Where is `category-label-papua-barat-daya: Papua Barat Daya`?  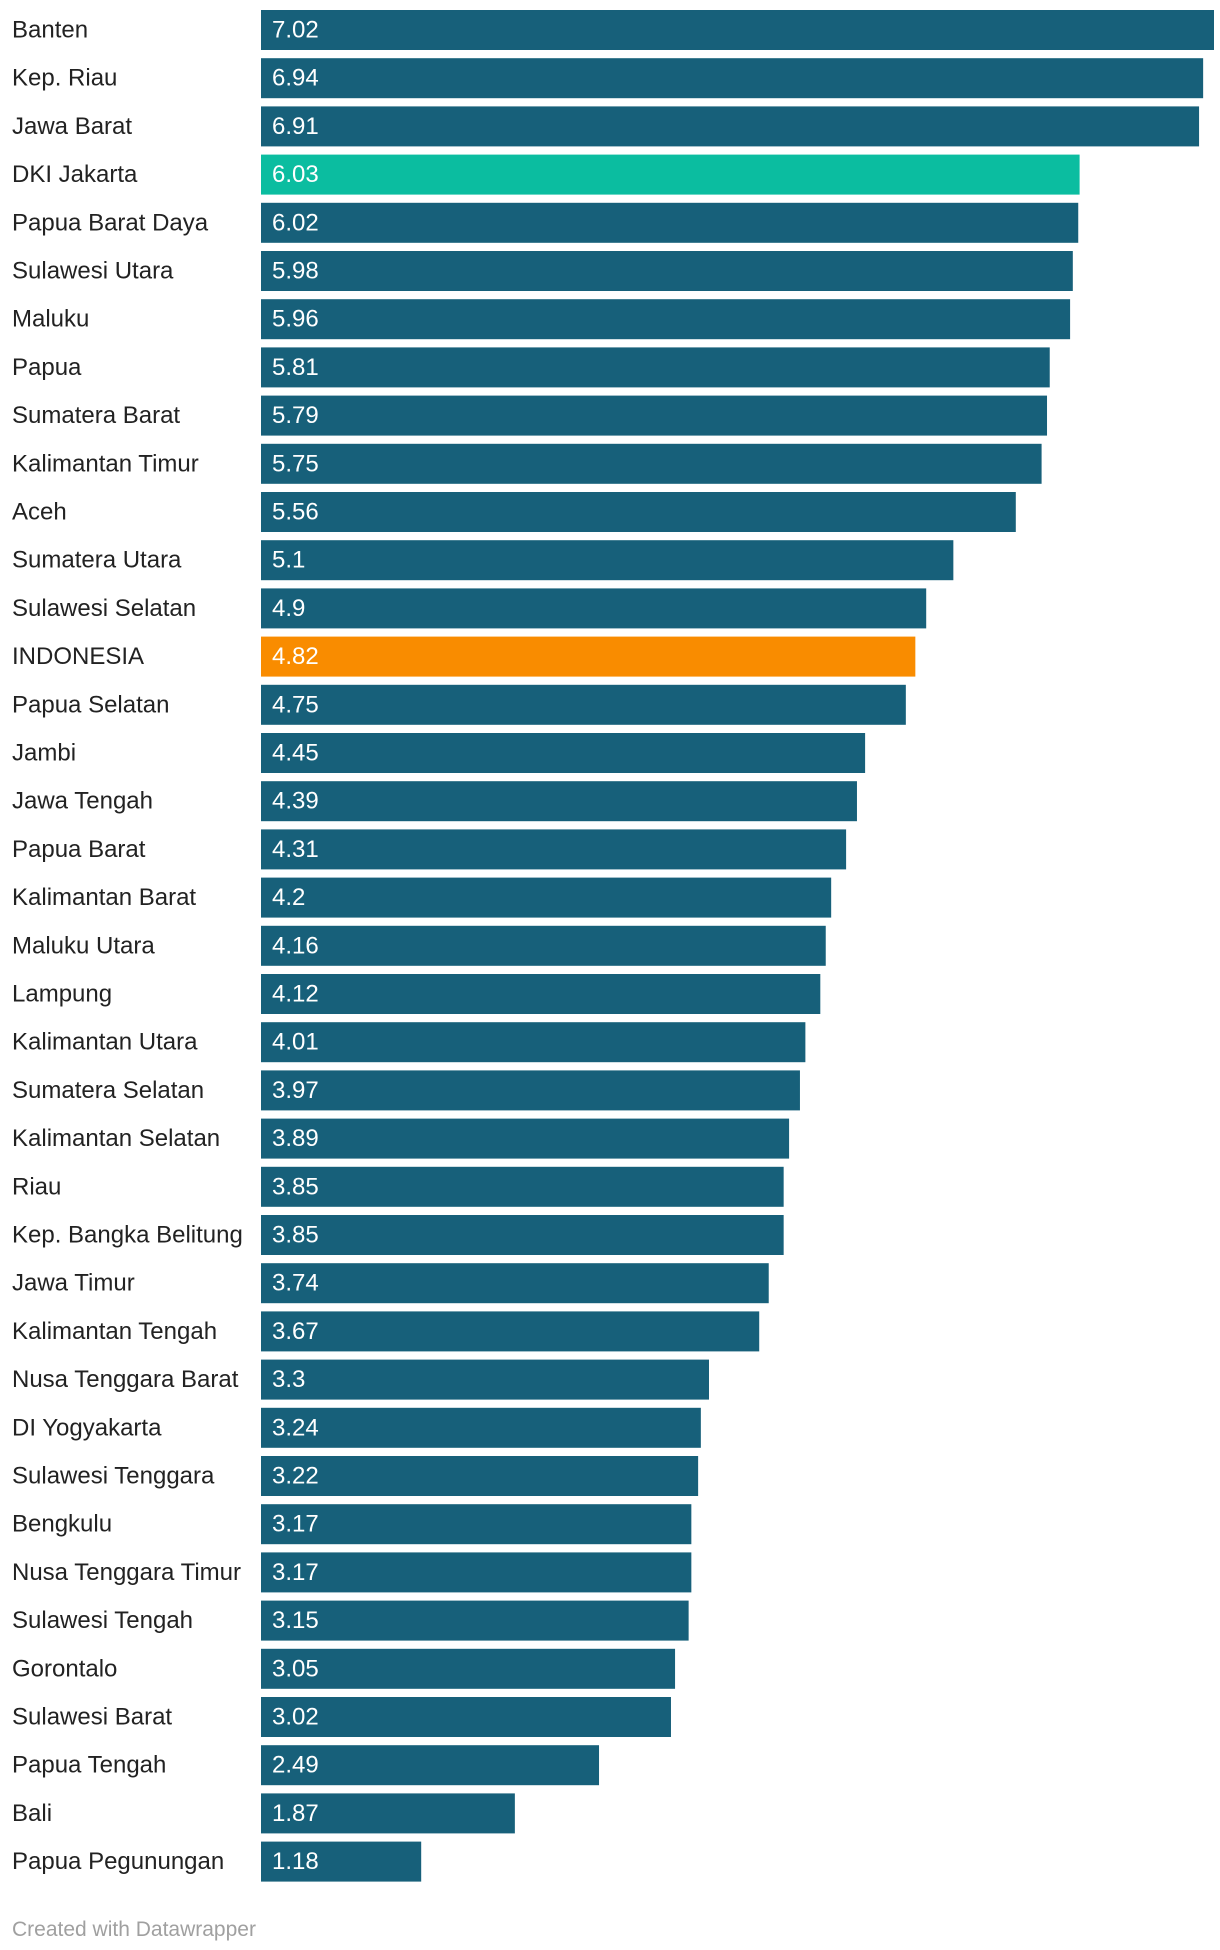 category-label-papua-barat-daya: Papua Barat Daya is located at coordinates (110, 222).